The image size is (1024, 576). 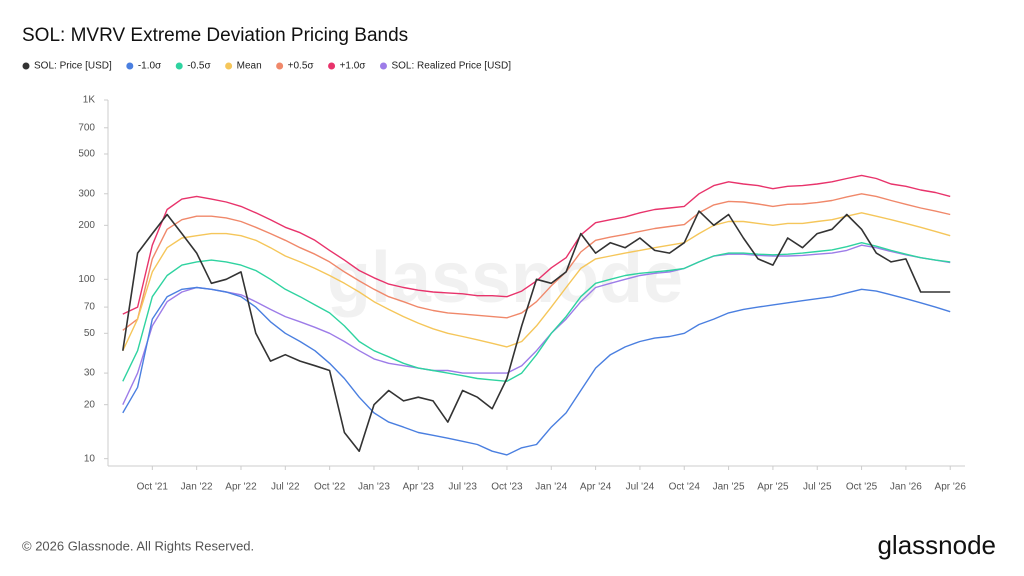 What do you see at coordinates (462, 487) in the screenshot?
I see `x-tick-label: Jul '23` at bounding box center [462, 487].